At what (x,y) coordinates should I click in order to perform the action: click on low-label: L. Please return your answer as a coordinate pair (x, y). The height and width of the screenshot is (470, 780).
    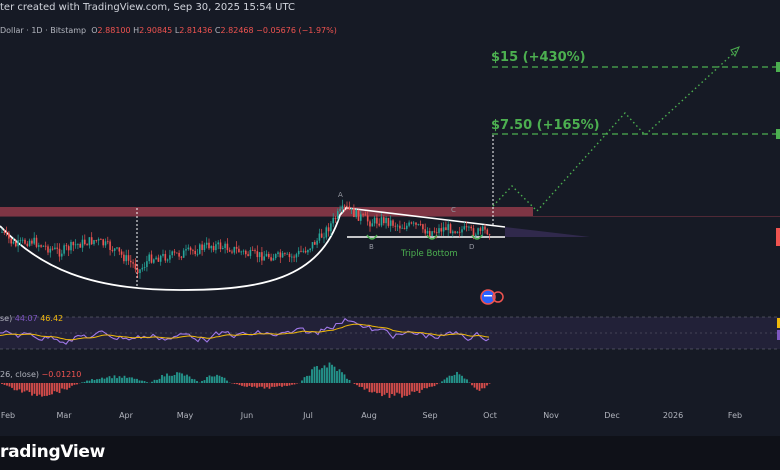
    Looking at the image, I should click on (177, 30).